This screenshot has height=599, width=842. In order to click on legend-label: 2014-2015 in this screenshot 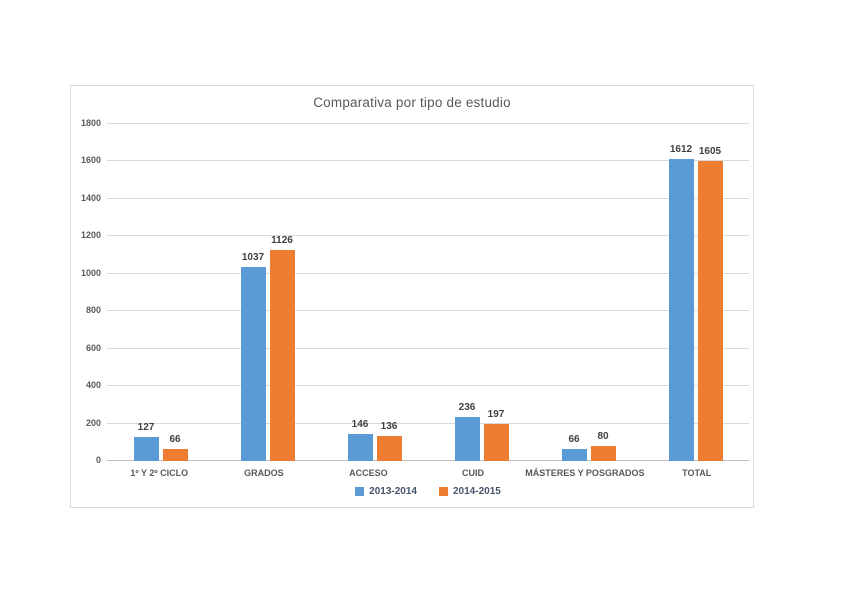, I will do `click(477, 491)`.